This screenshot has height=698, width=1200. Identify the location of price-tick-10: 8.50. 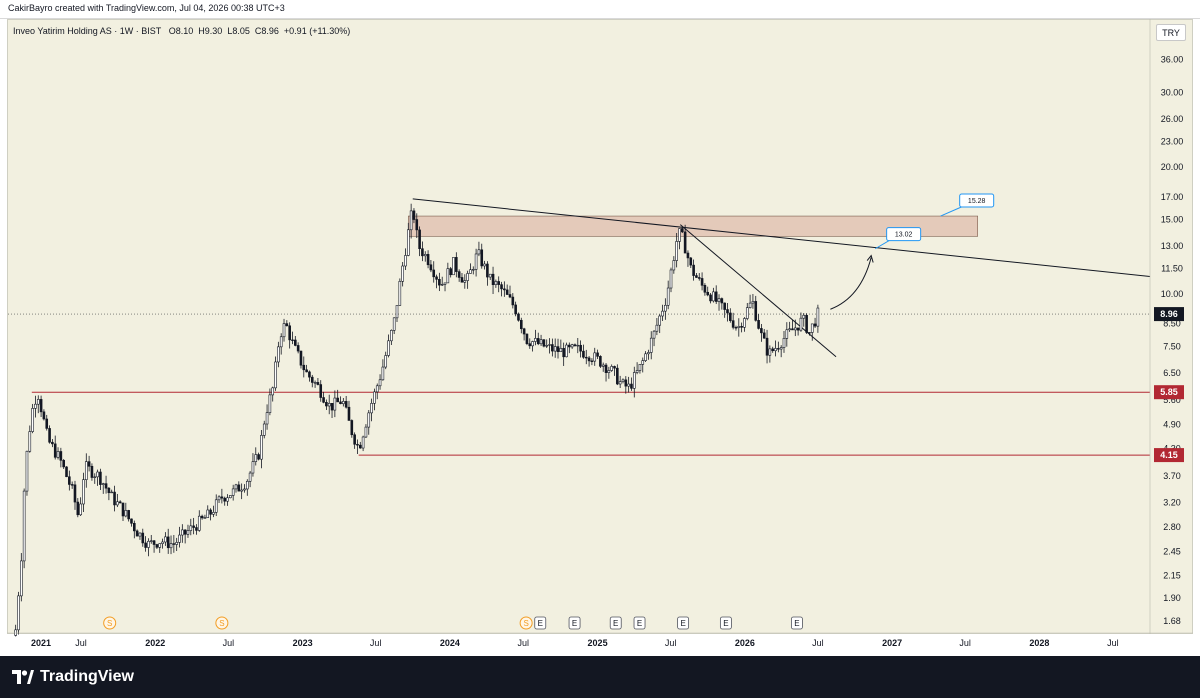
(1172, 324).